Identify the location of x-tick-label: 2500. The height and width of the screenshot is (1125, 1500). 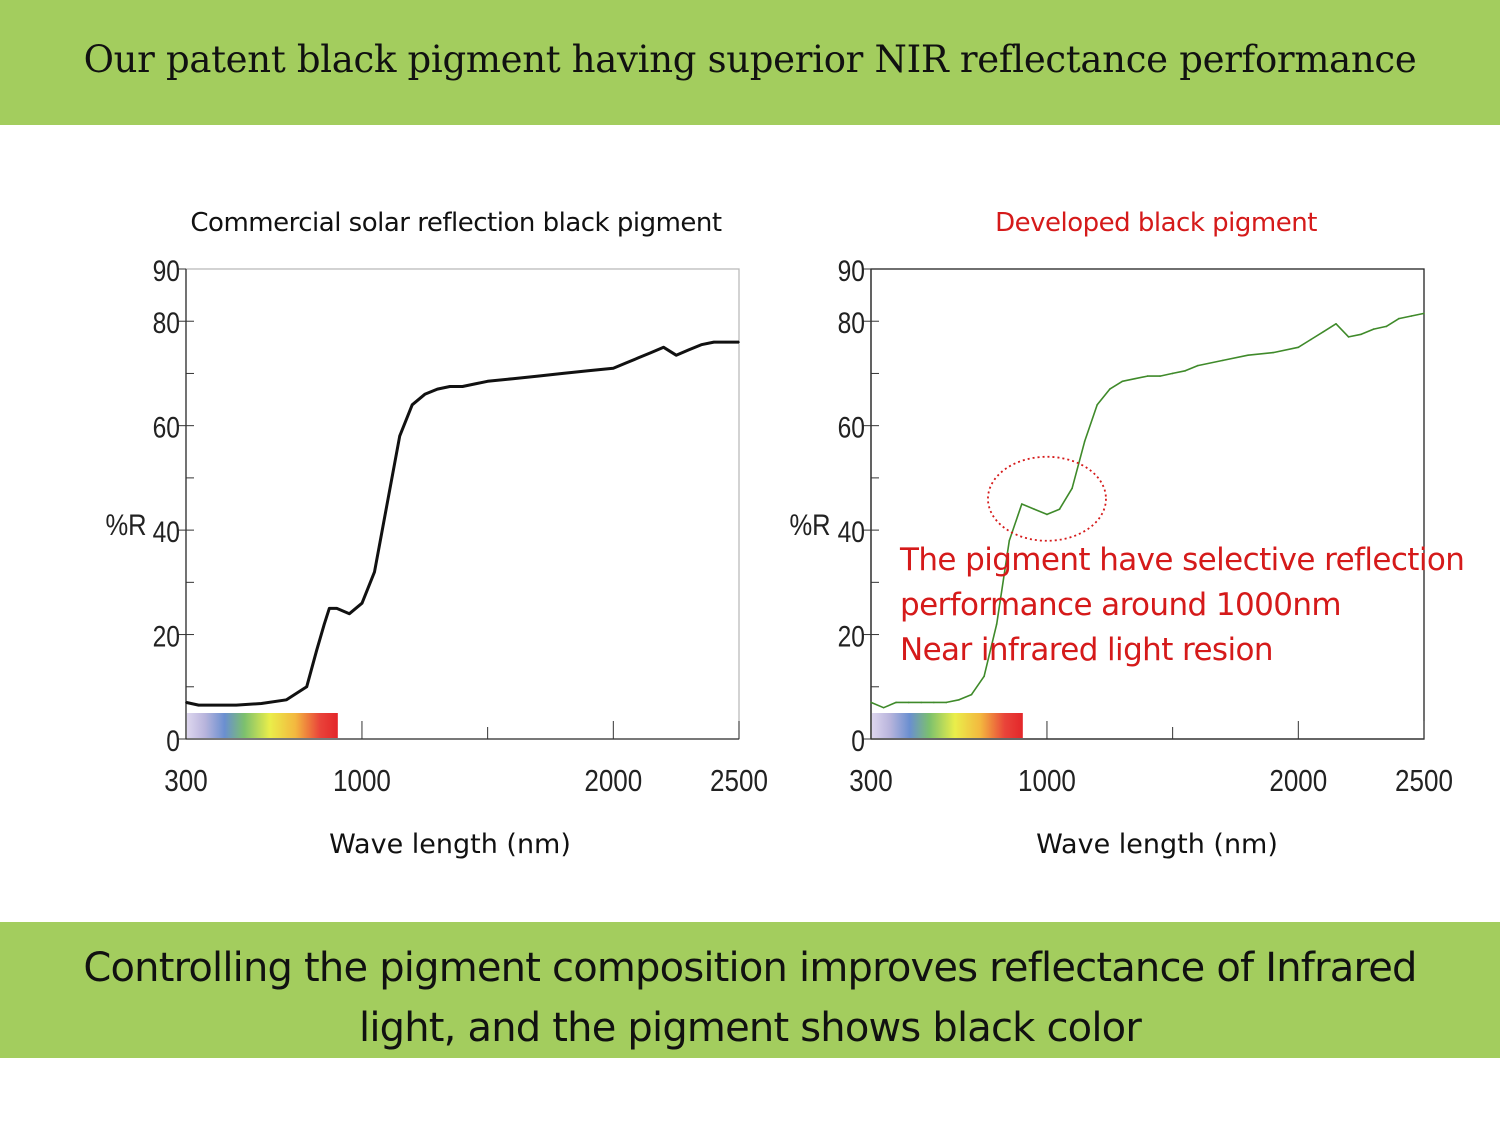
(1424, 781).